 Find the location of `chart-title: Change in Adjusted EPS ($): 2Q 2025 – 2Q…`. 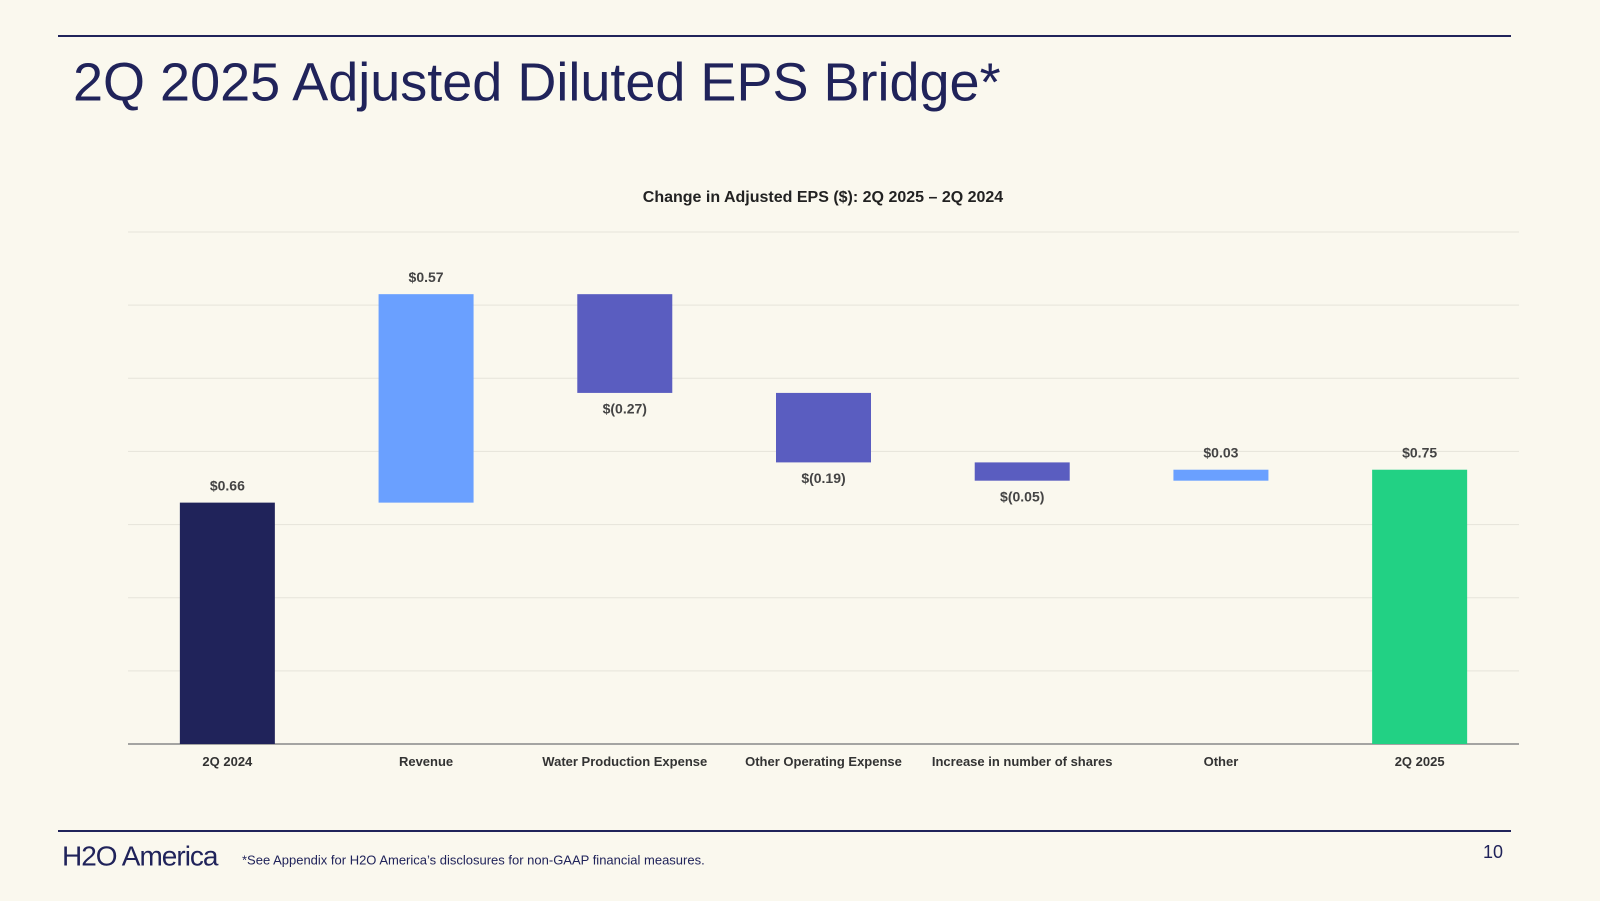

chart-title: Change in Adjusted EPS ($): 2Q 2025 – 2Q… is located at coordinates (823, 197).